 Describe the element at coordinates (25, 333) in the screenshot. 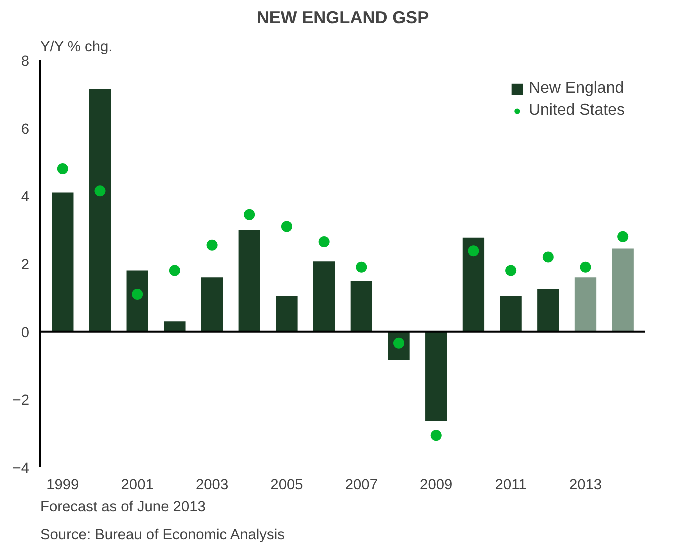

I see `y-tick-label: 0` at that location.